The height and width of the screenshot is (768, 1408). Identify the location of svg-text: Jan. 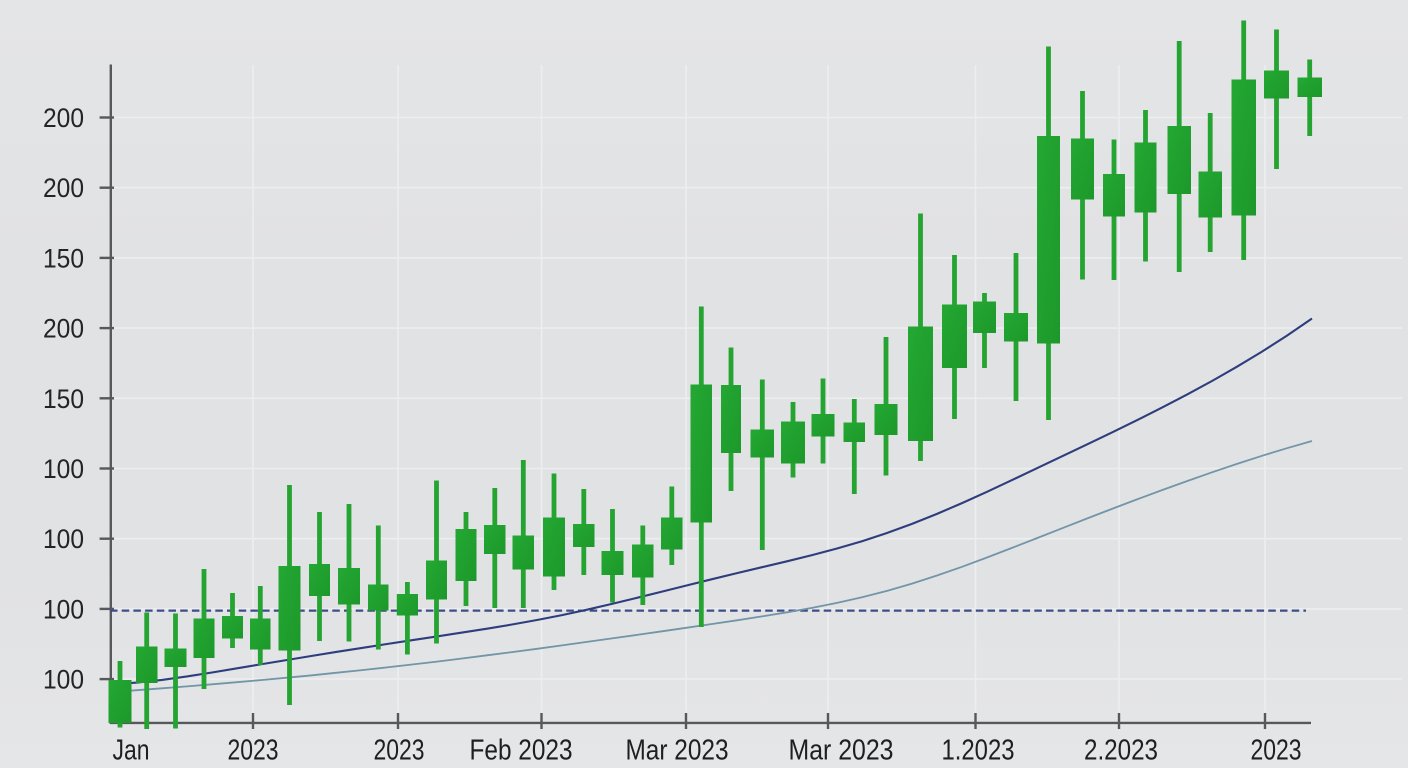
(131, 751).